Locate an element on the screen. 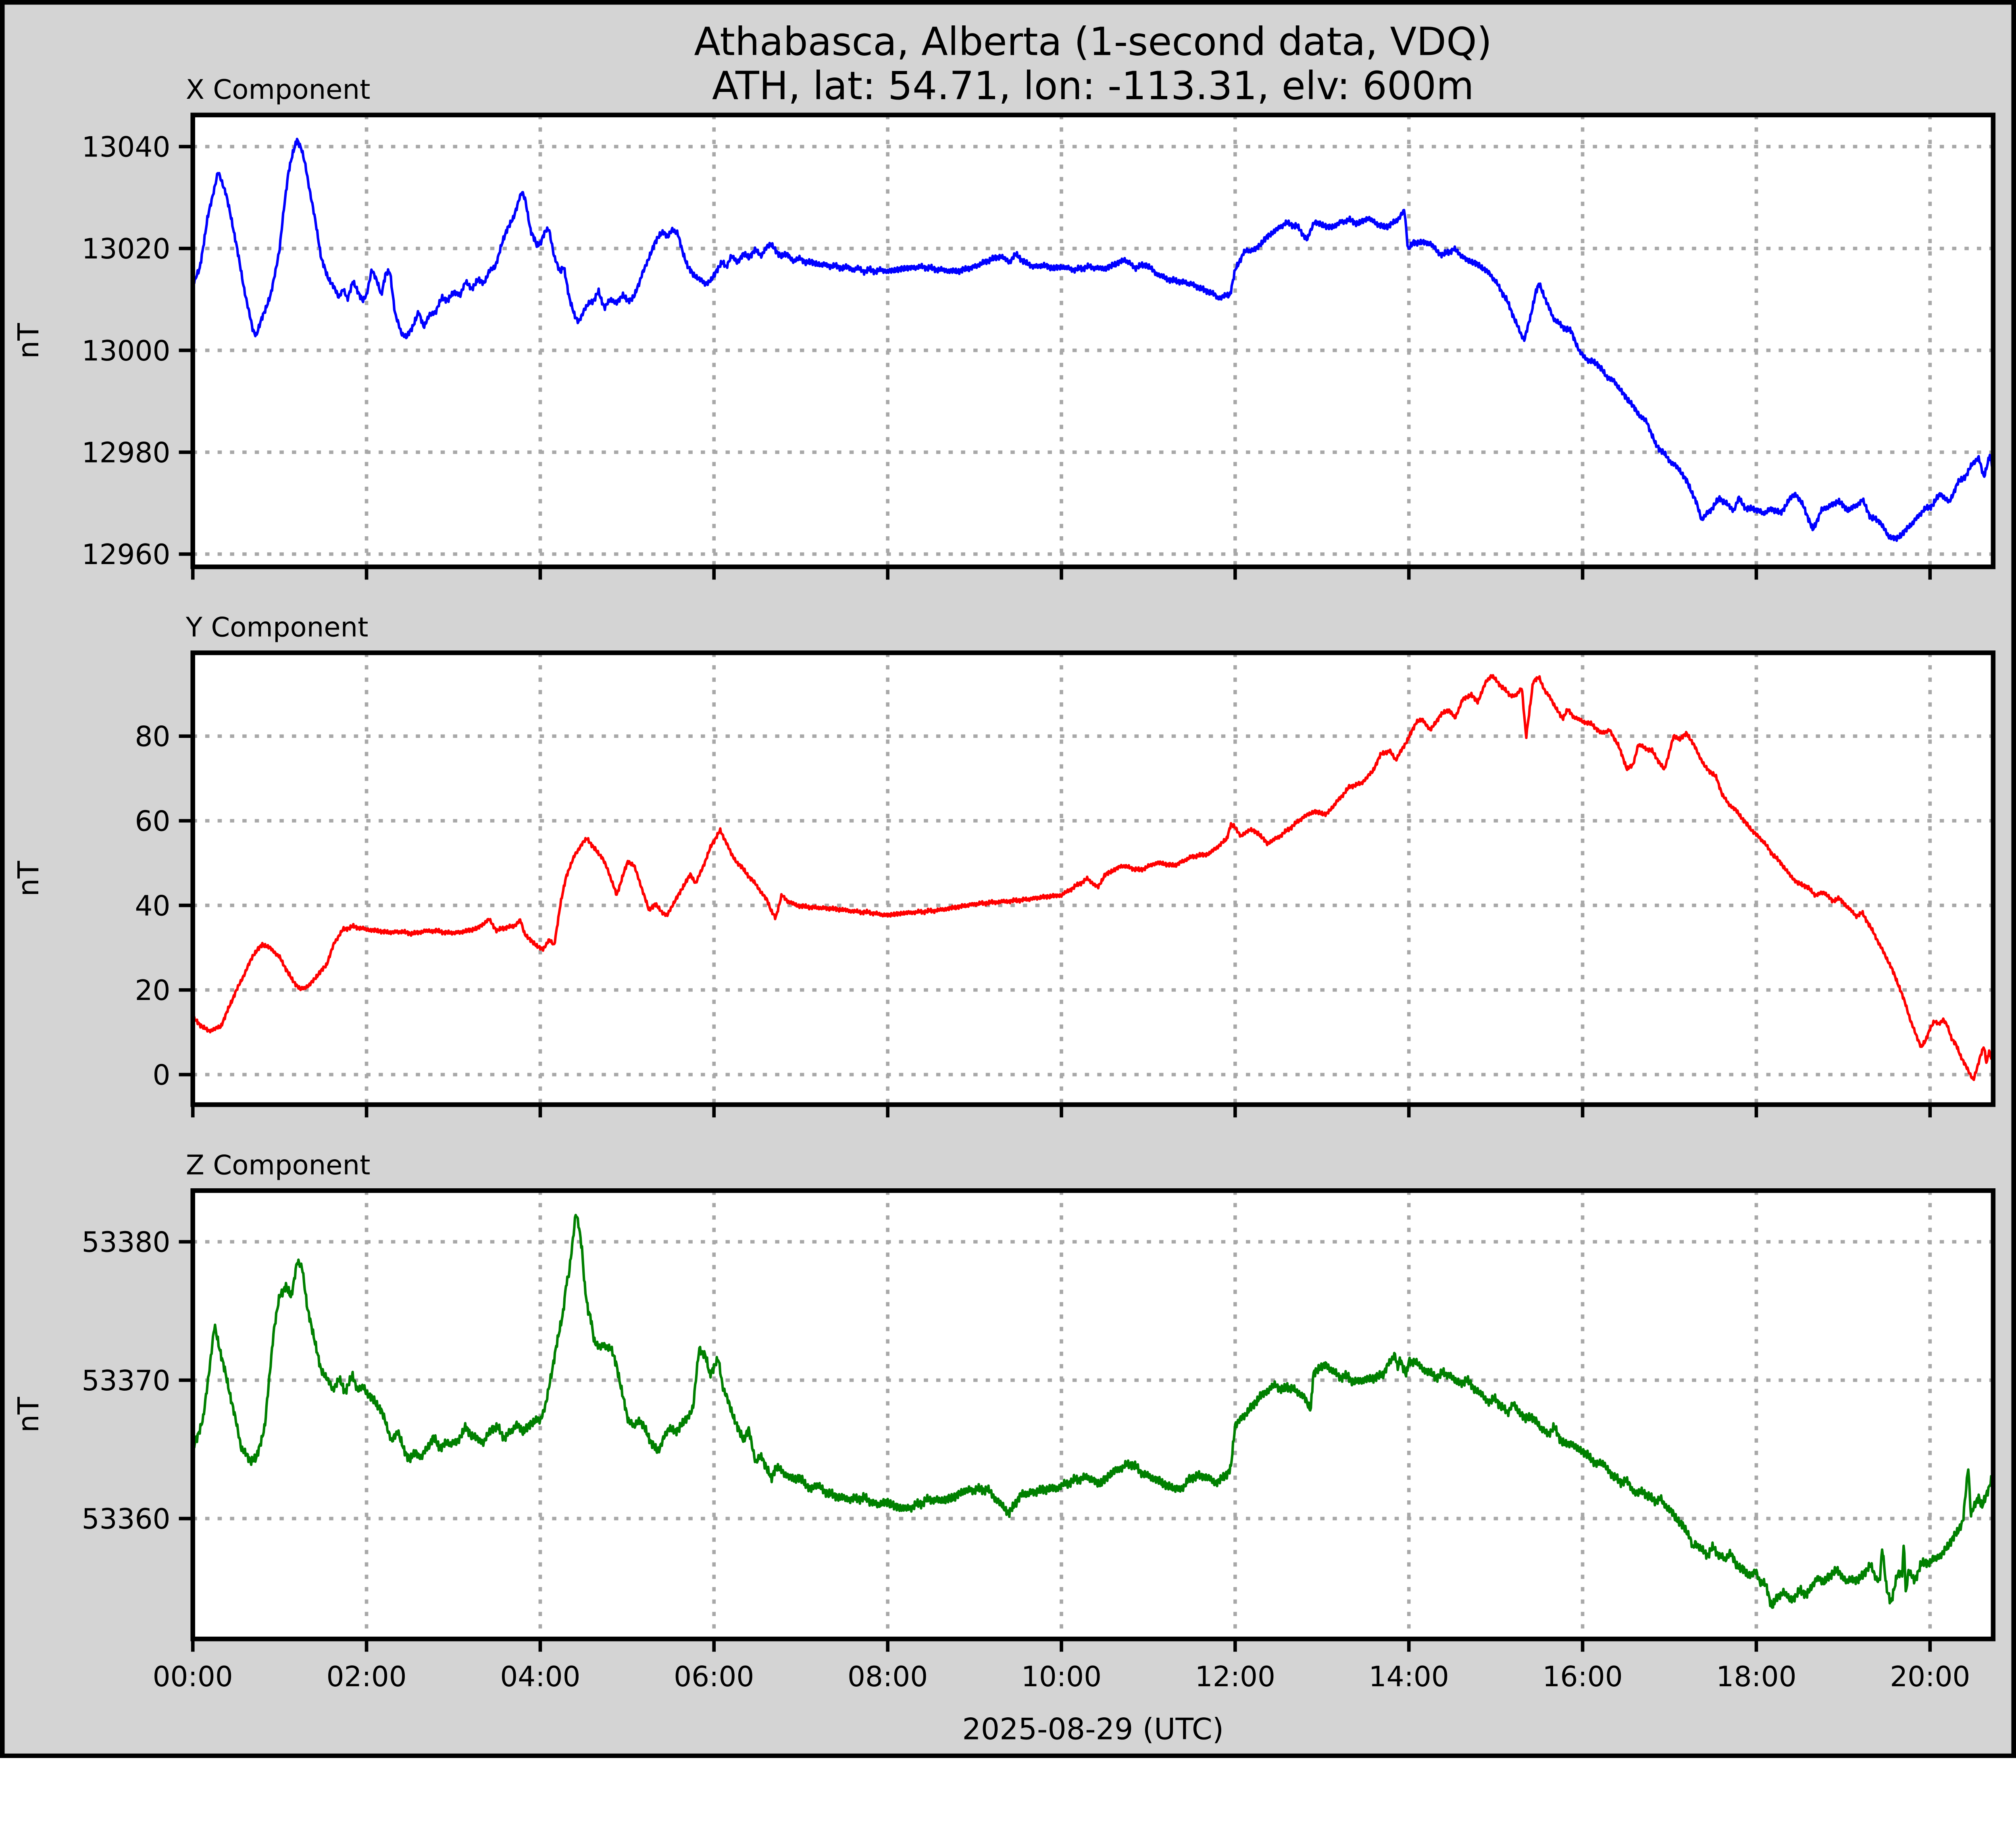 This screenshot has height=1831, width=2016. y-tick-label: 0 is located at coordinates (162, 1075).